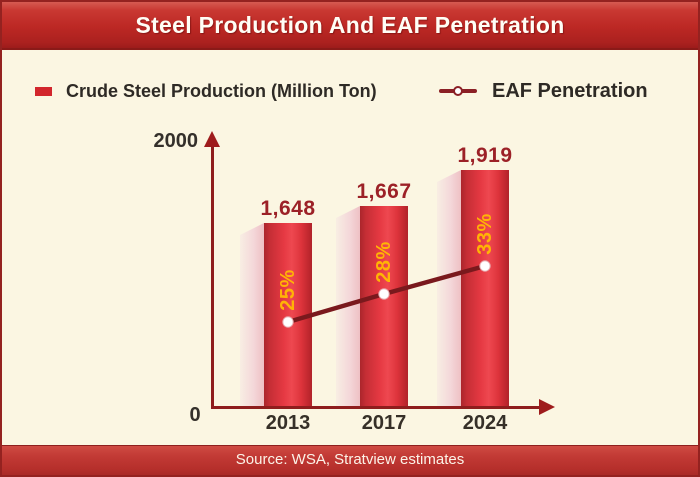 This screenshot has width=700, height=477. What do you see at coordinates (212, 139) in the screenshot?
I see `y-axis-arrow-icon` at bounding box center [212, 139].